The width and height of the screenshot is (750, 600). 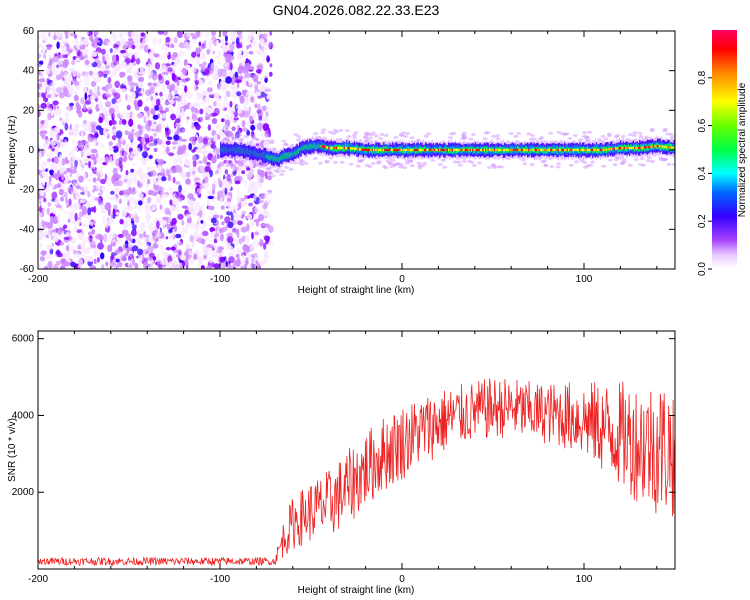 What do you see at coordinates (23, 415) in the screenshot?
I see `snr-y-tick-label: 4000` at bounding box center [23, 415].